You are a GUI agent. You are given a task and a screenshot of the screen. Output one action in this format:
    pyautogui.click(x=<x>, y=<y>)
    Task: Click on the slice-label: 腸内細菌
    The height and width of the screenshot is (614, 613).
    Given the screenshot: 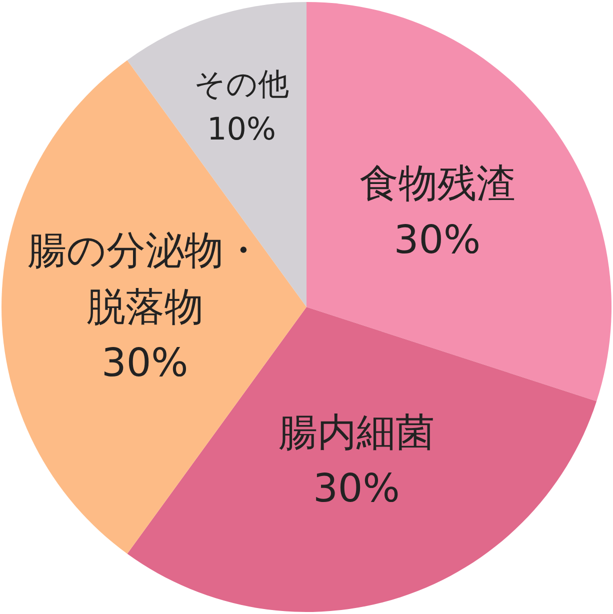 What is the action you would take?
    pyautogui.click(x=356, y=432)
    